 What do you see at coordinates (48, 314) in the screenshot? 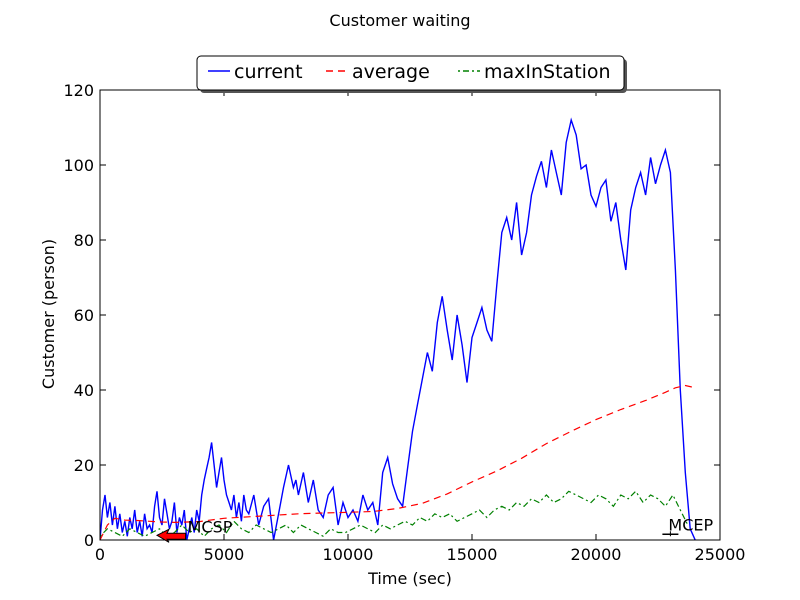
I see `y-axis-title: Customer (person)` at bounding box center [48, 314].